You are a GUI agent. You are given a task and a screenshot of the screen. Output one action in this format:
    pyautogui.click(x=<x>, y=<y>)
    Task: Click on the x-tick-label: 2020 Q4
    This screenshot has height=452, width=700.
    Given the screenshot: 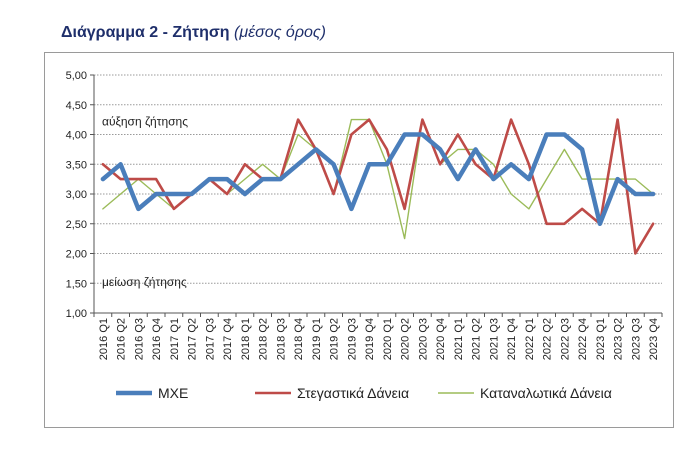 What is the action you would take?
    pyautogui.click(x=441, y=339)
    